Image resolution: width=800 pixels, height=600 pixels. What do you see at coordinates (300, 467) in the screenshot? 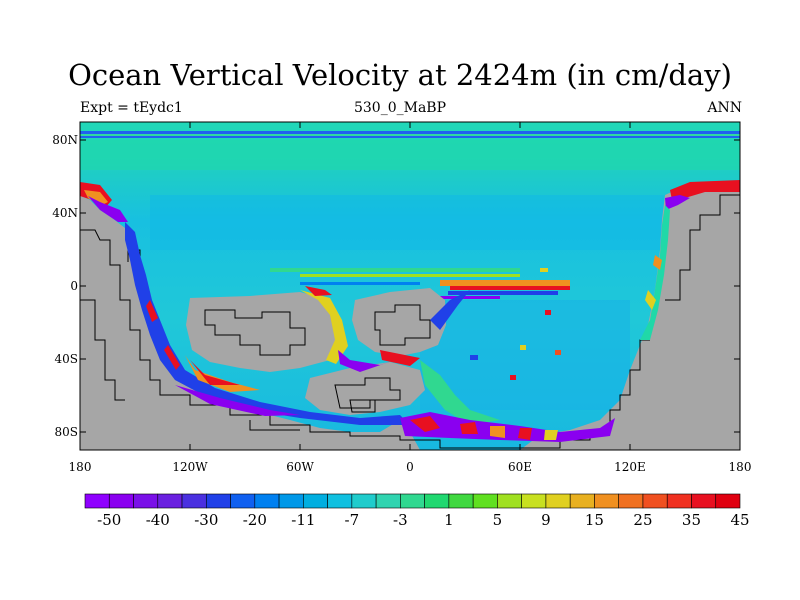
I see `lon-tick-60w: 60W` at bounding box center [300, 467].